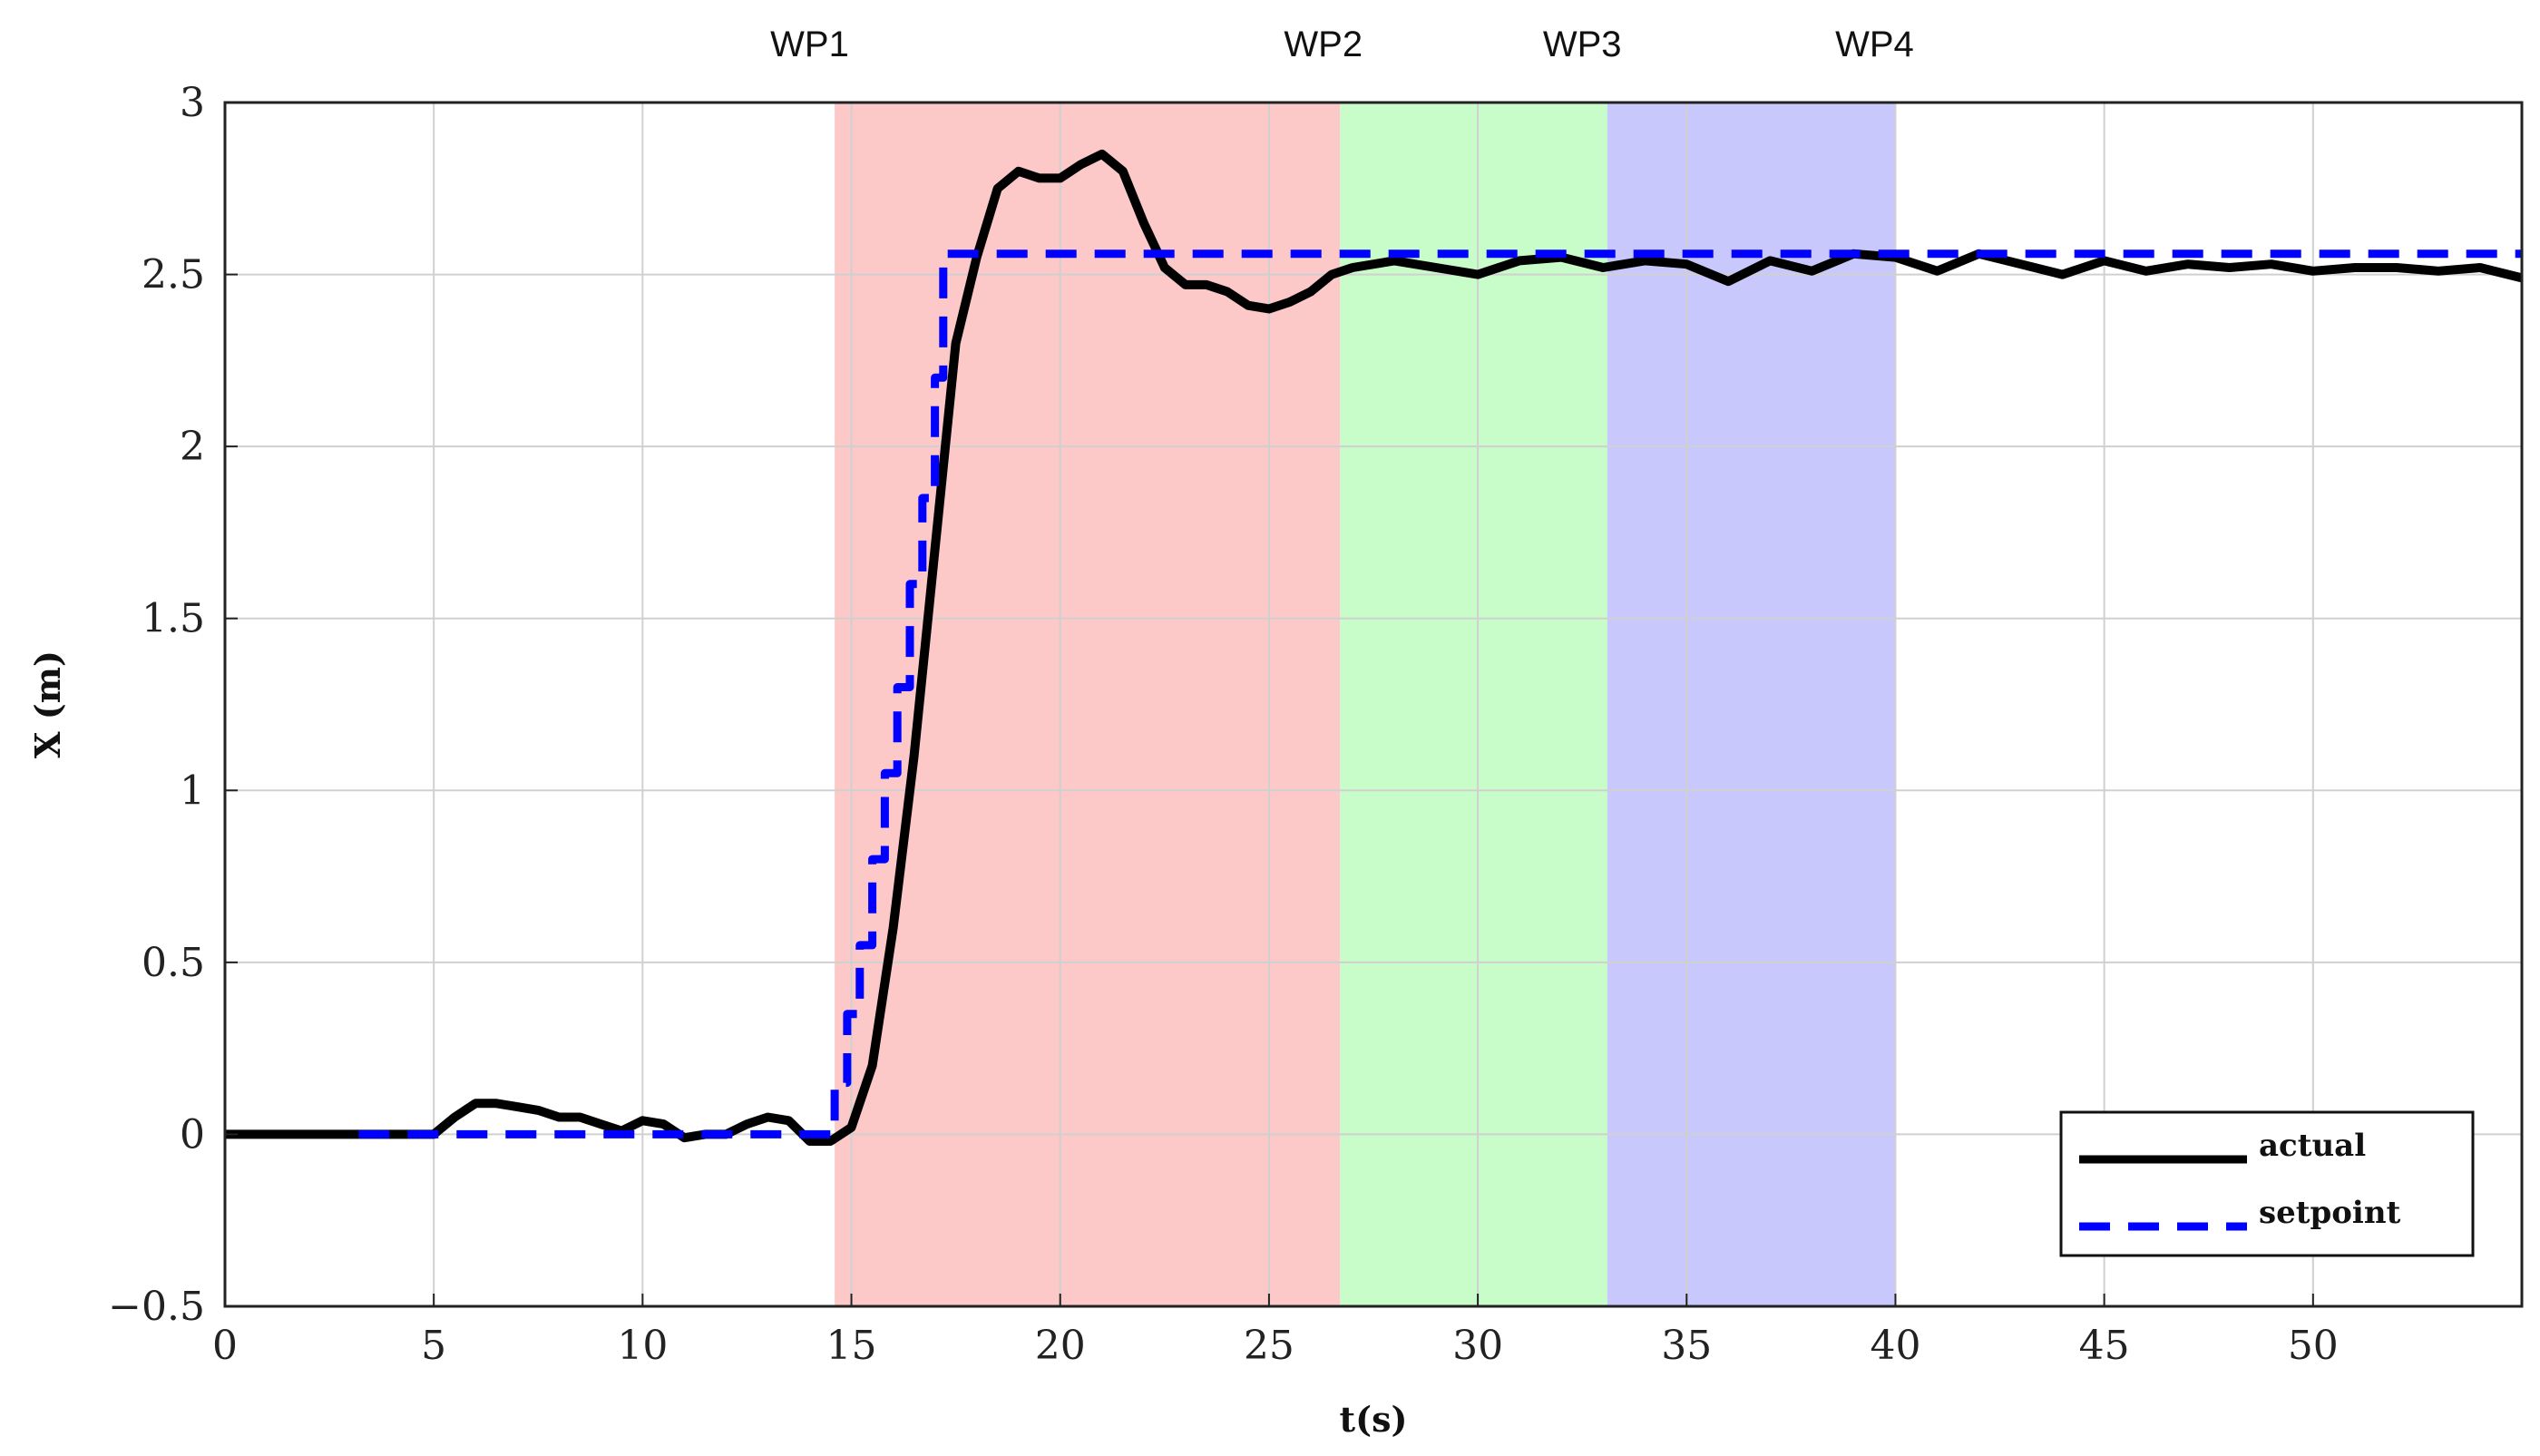 This screenshot has width=2540, height=1456. I want to click on waypoint-label-wp3: WP3, so click(1582, 44).